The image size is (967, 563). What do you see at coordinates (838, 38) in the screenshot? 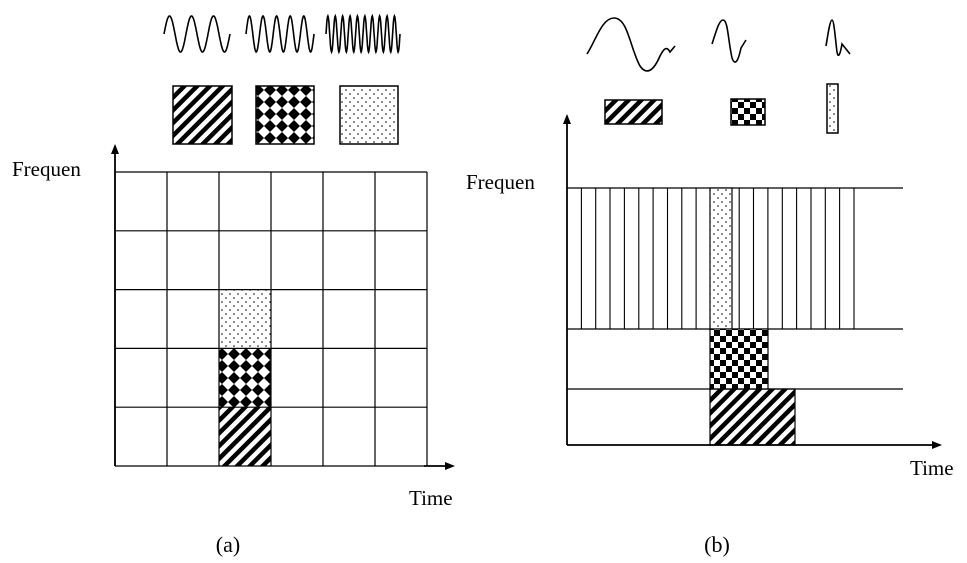
I see `narrow-wavelet-icon` at bounding box center [838, 38].